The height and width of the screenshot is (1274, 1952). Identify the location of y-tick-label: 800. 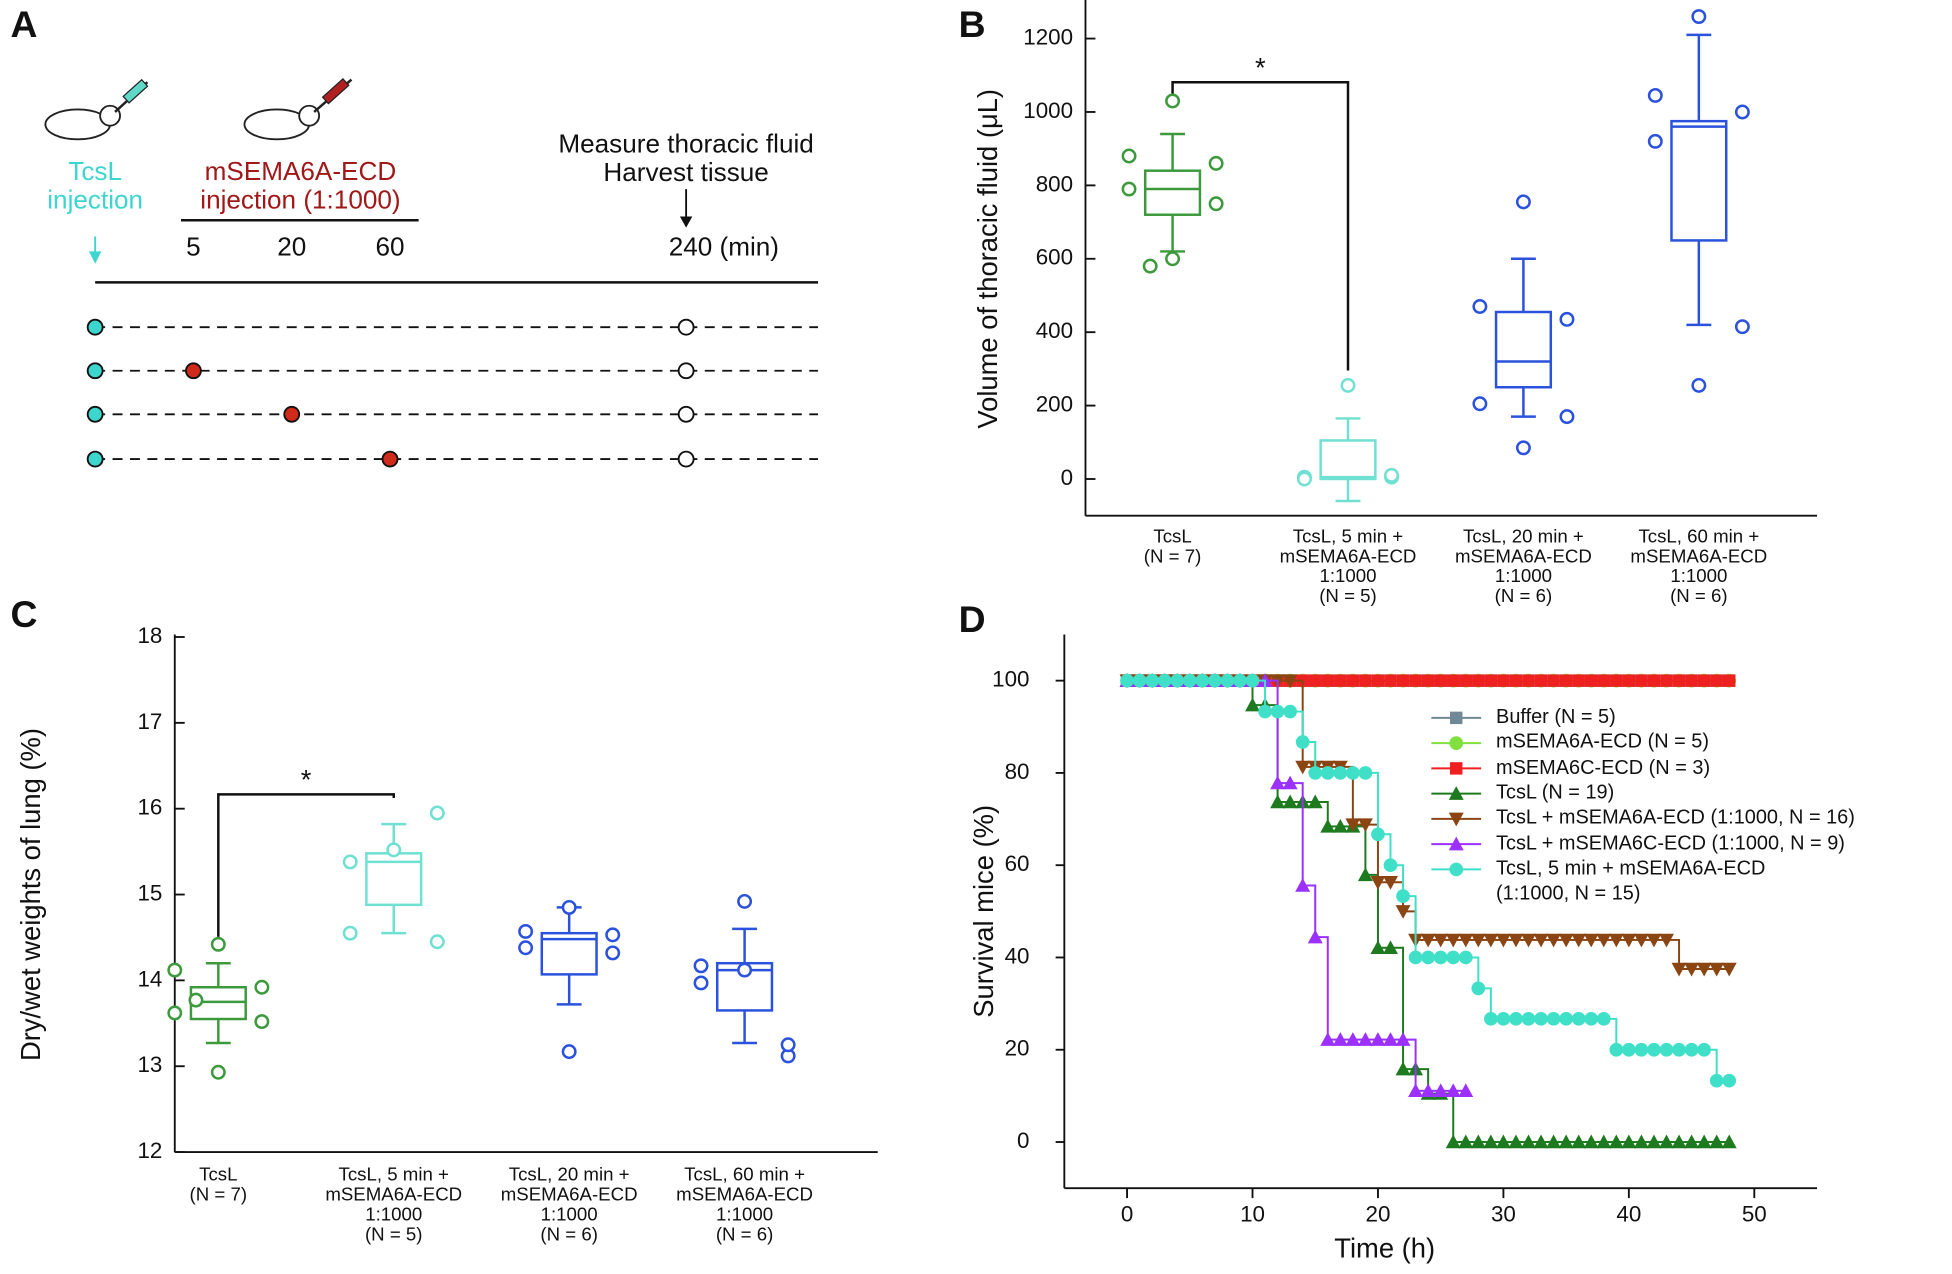
(1054, 183).